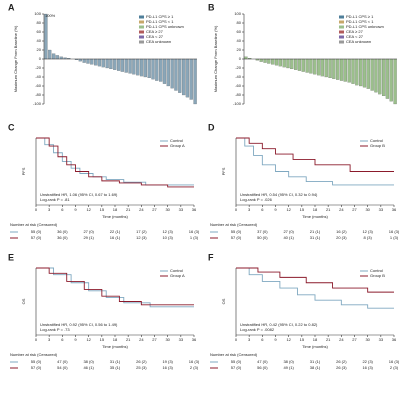  I want to click on p-value: Log-rank P = .73, so click(55, 329).